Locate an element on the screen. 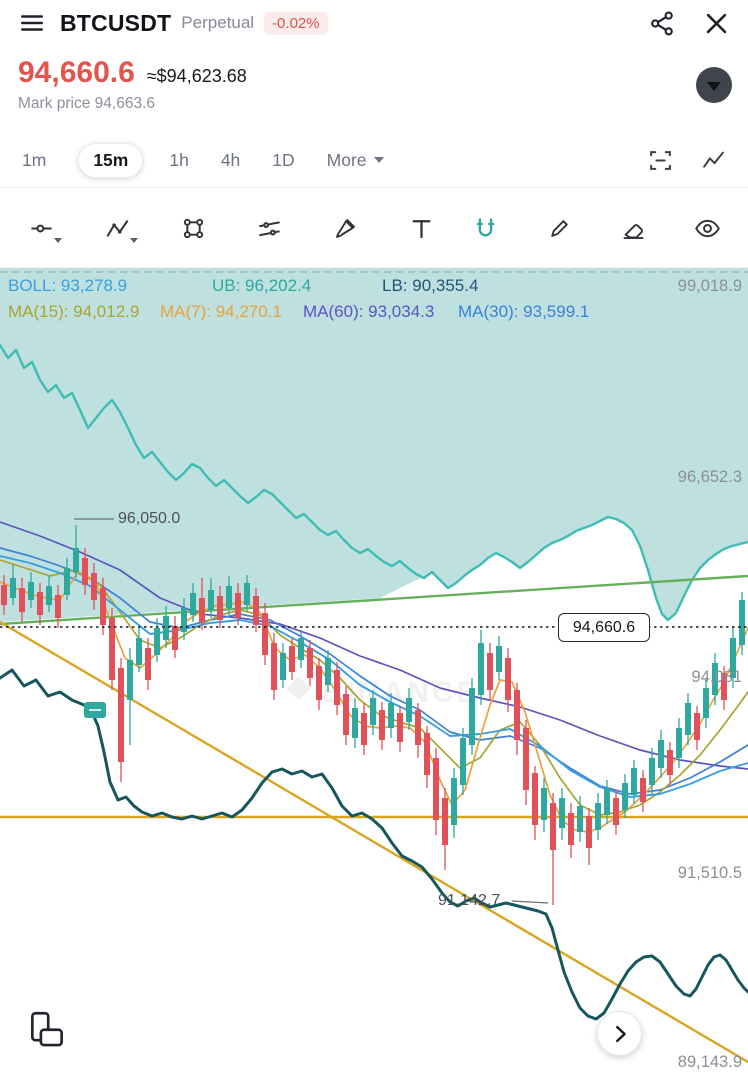 This screenshot has width=748, height=1080. eraser-tool-icon is located at coordinates (633, 228).